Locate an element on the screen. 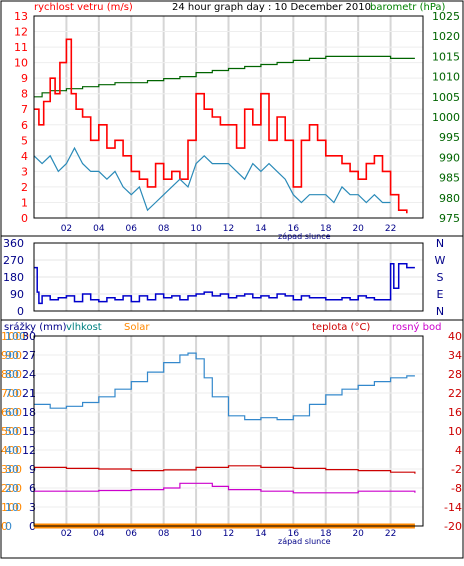 The image size is (464, 566). temperature-tick-label: 34 is located at coordinates (455, 355).